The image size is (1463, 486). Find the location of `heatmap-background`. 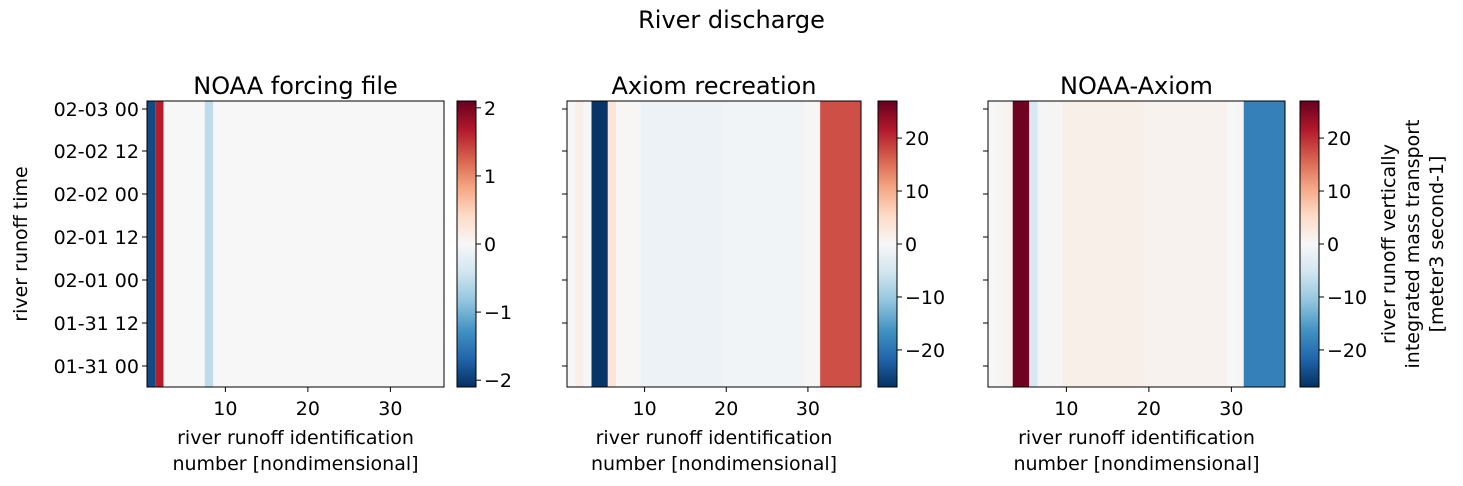

heatmap-background is located at coordinates (295, 244).